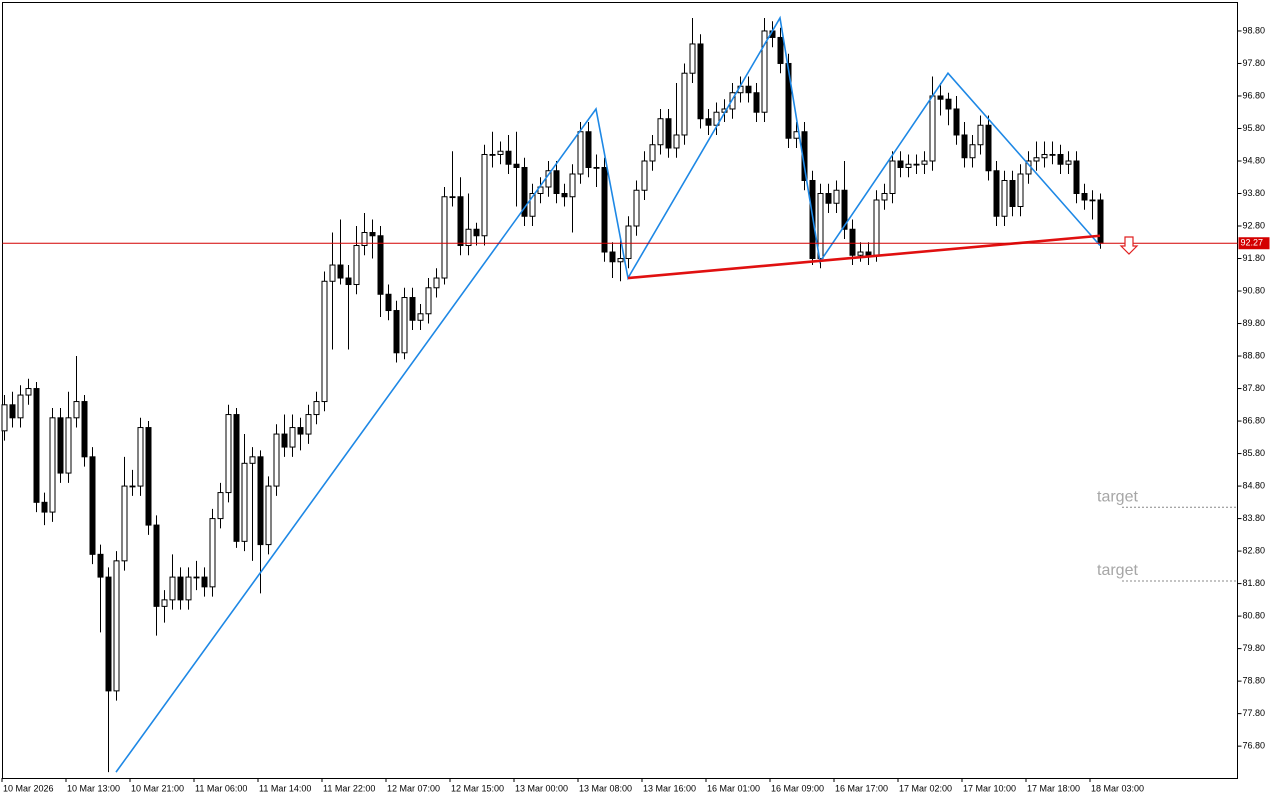 The image size is (1280, 800). Describe the element at coordinates (1254, 30) in the screenshot. I see `y-tick-label: 98.80` at that location.